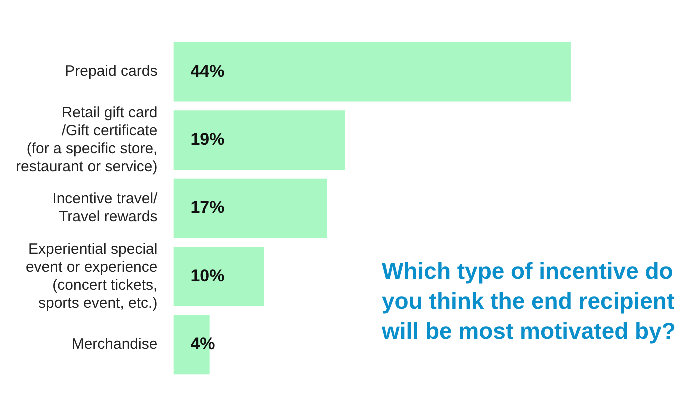  I want to click on data-label: 44%, so click(207, 71).